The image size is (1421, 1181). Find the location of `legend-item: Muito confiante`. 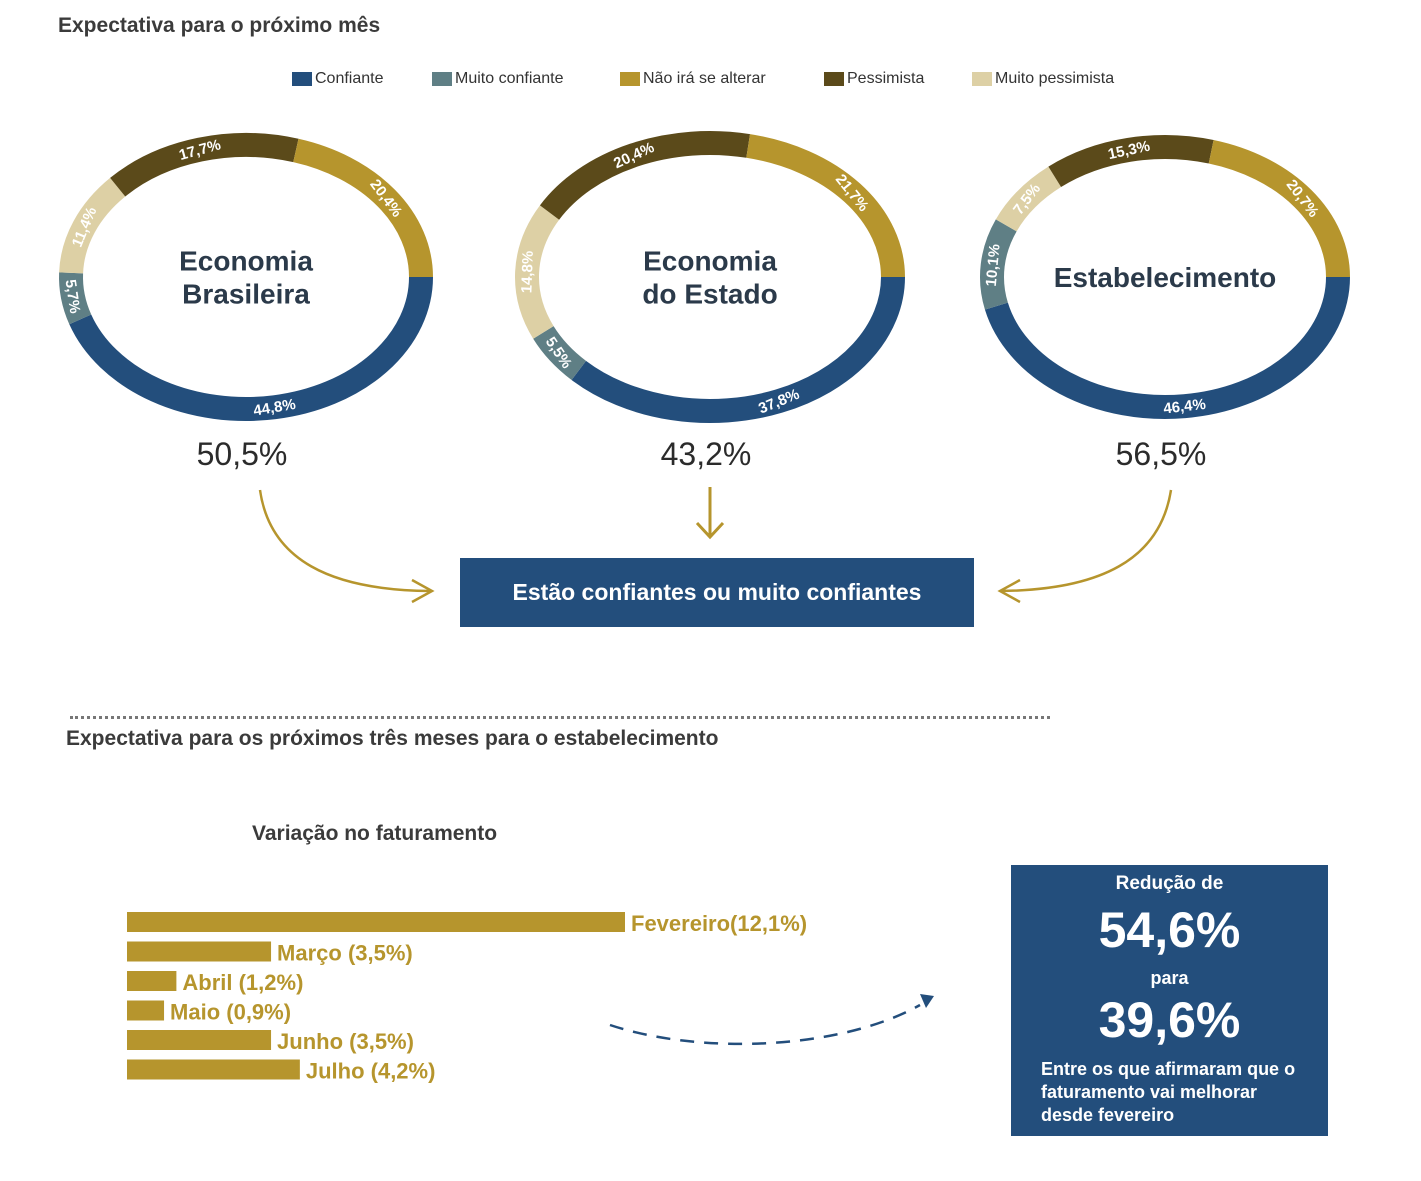

legend-item: Muito confiante is located at coordinates (498, 79).